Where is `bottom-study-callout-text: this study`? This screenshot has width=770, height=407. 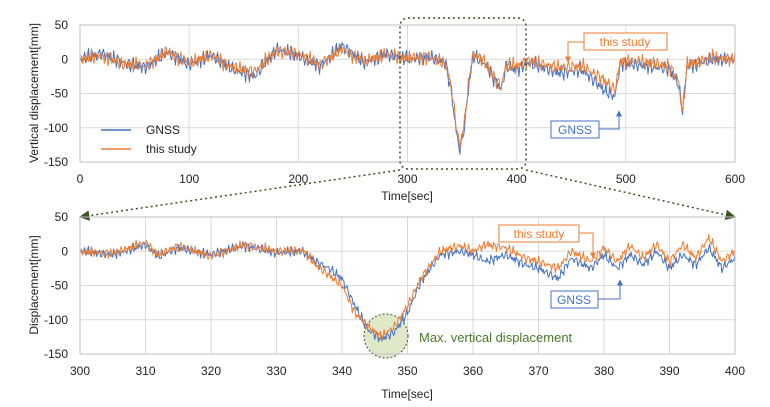 bottom-study-callout-text: this study is located at coordinates (539, 234).